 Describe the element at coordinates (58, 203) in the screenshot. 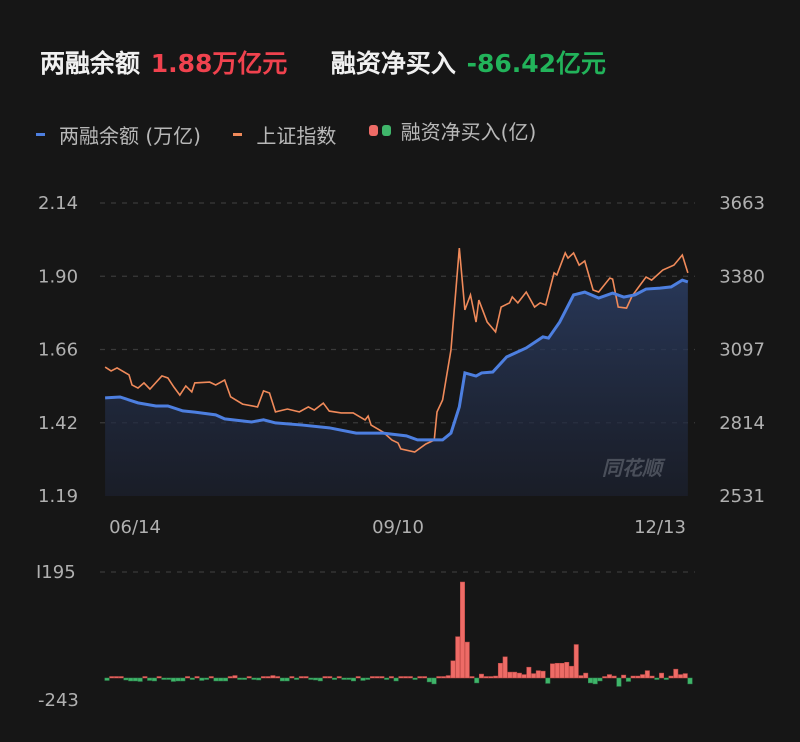

I see `left-axis-tick: 2.14` at that location.